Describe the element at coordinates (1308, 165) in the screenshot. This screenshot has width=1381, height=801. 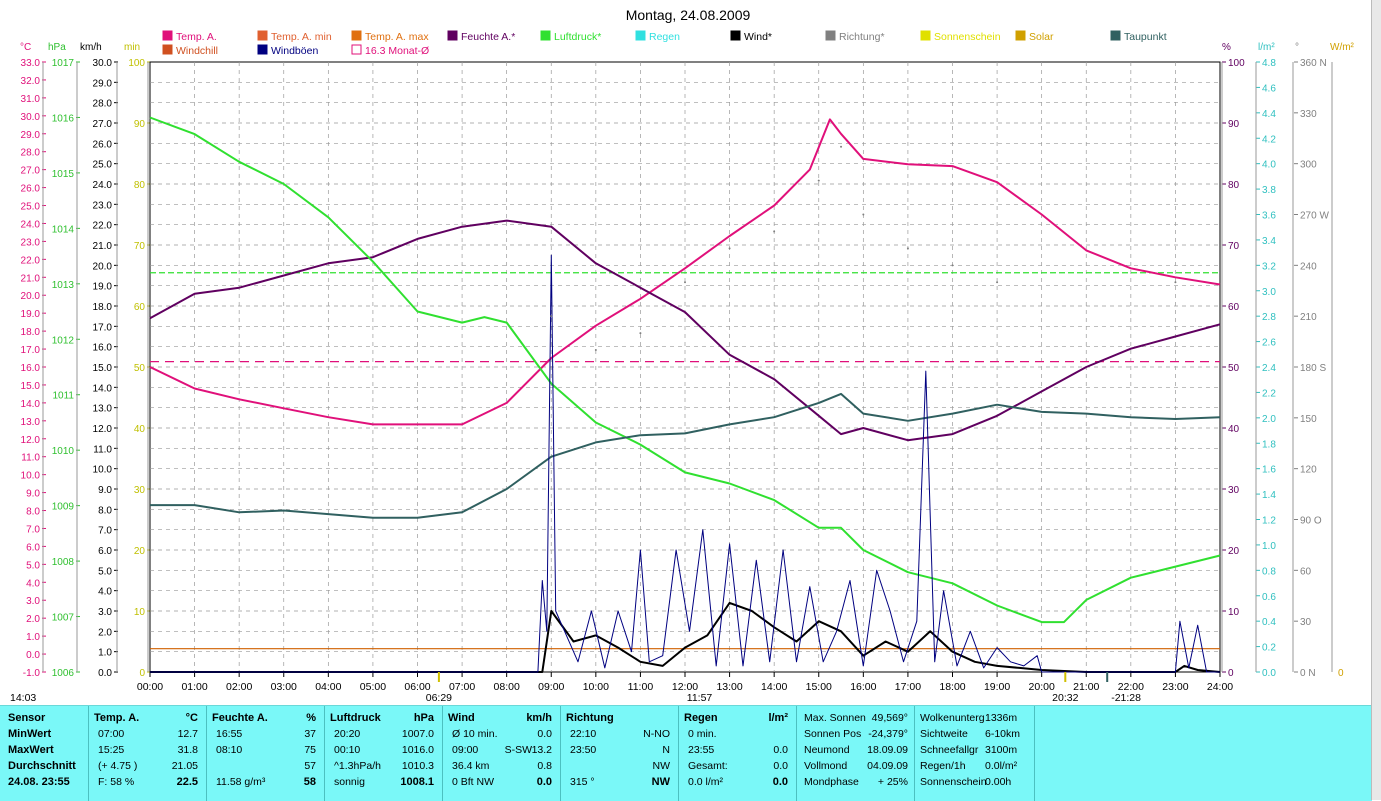
I see `direction-tick: 300` at that location.